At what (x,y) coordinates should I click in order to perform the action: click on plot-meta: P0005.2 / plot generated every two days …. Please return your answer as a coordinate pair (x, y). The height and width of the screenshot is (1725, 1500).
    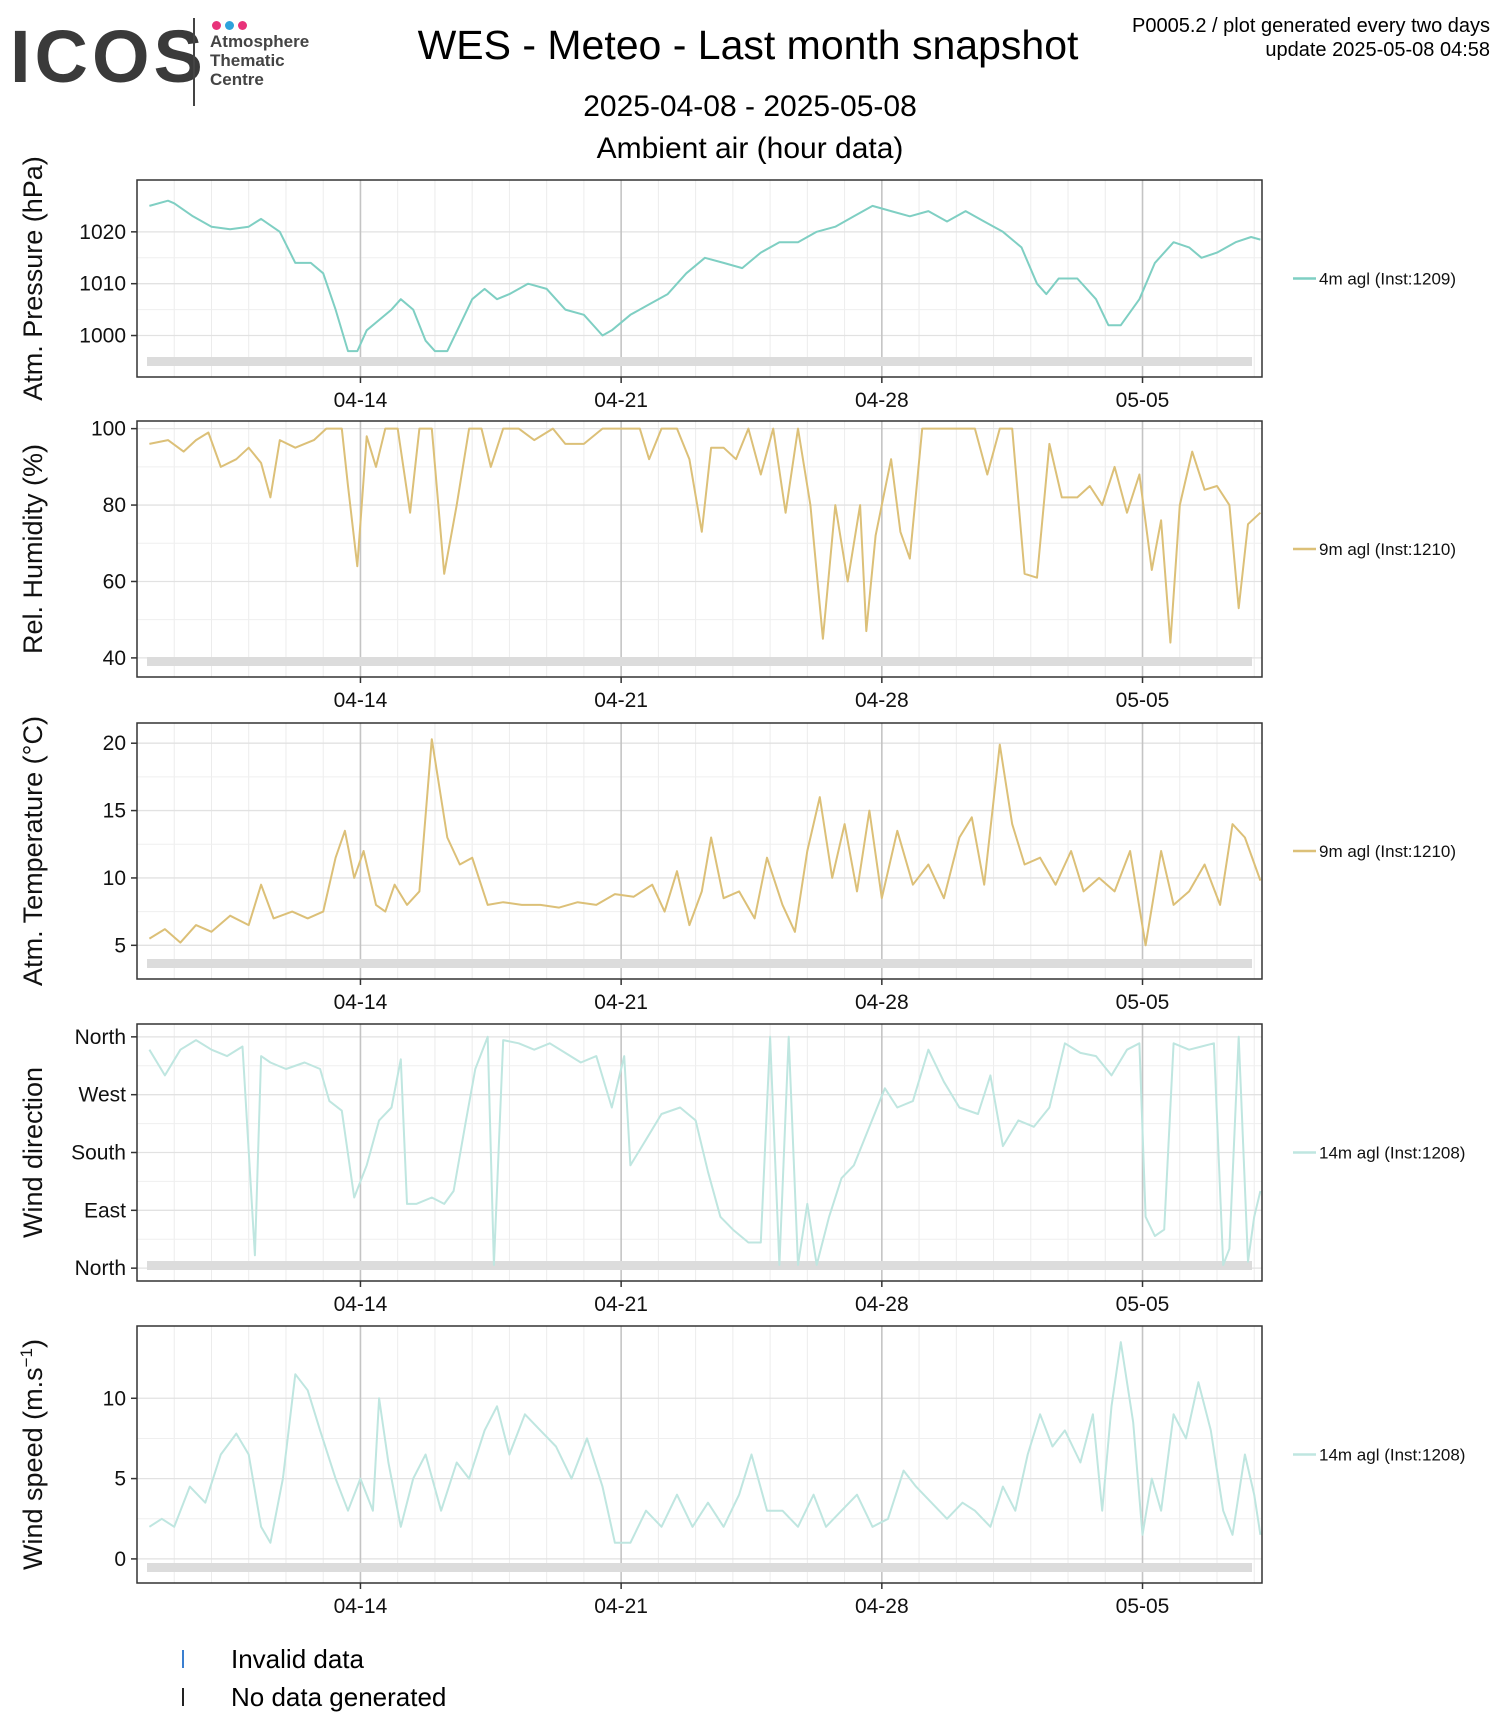
    Looking at the image, I should click on (1311, 38).